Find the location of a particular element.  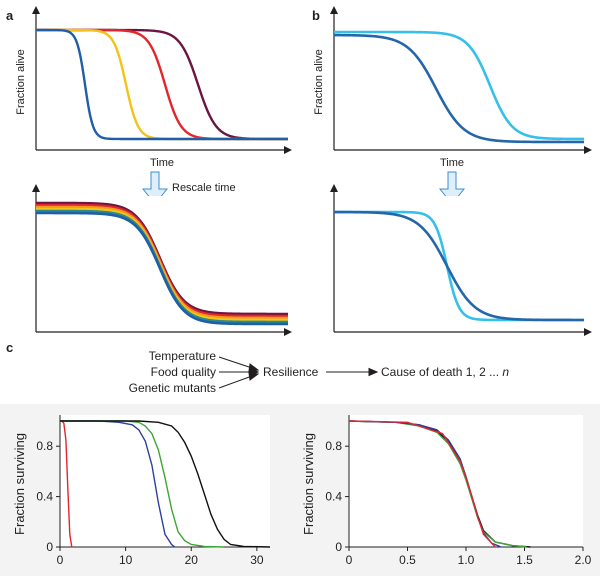

panel-b-x-arrowhead is located at coordinates (588, 150).